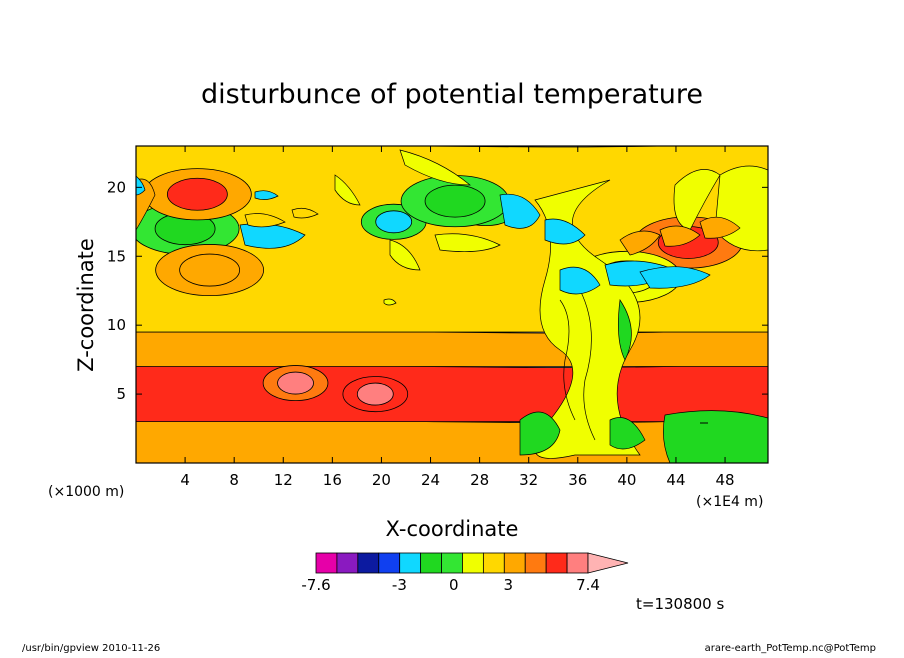 The height and width of the screenshot is (658, 904). What do you see at coordinates (86, 305) in the screenshot?
I see `y-axis-label: Z-coordinate` at bounding box center [86, 305].